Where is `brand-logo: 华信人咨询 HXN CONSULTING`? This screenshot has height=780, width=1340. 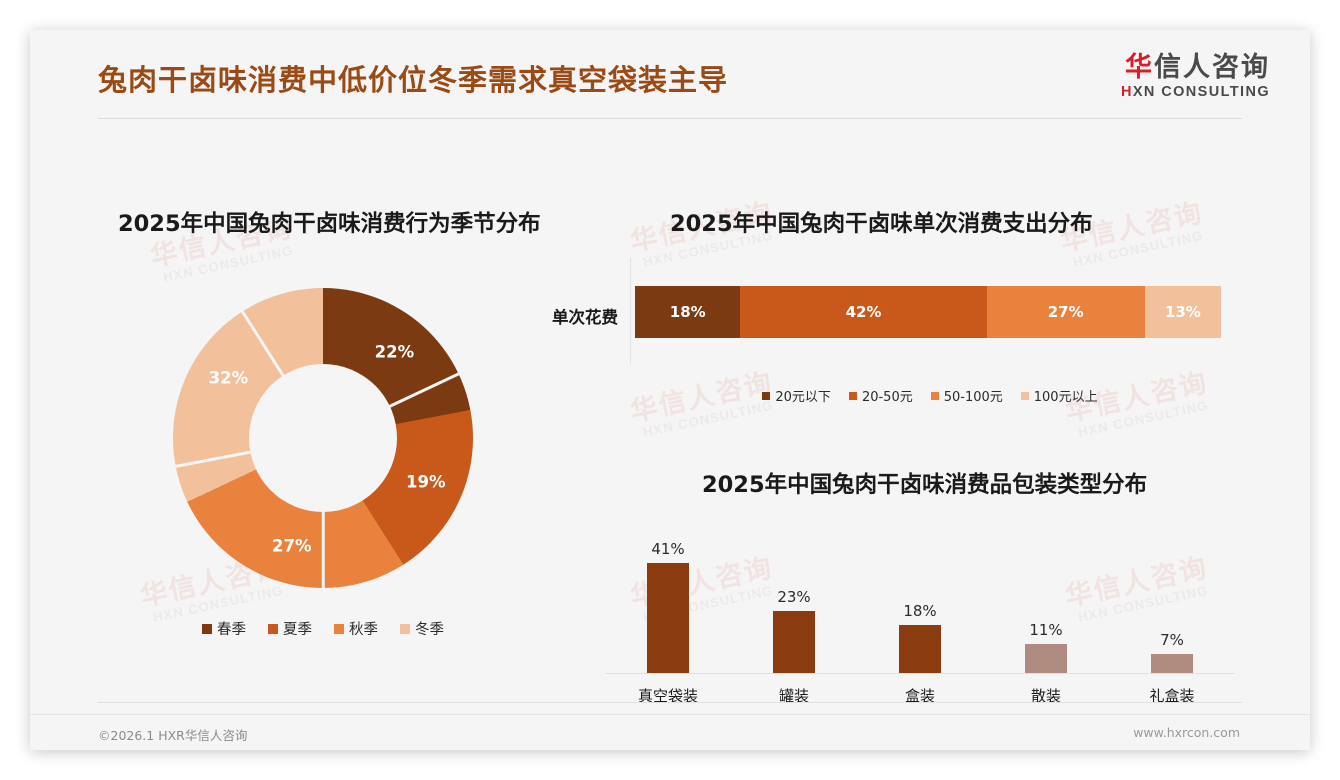 brand-logo: 华信人咨询 HXN CONSULTING is located at coordinates (1195, 76).